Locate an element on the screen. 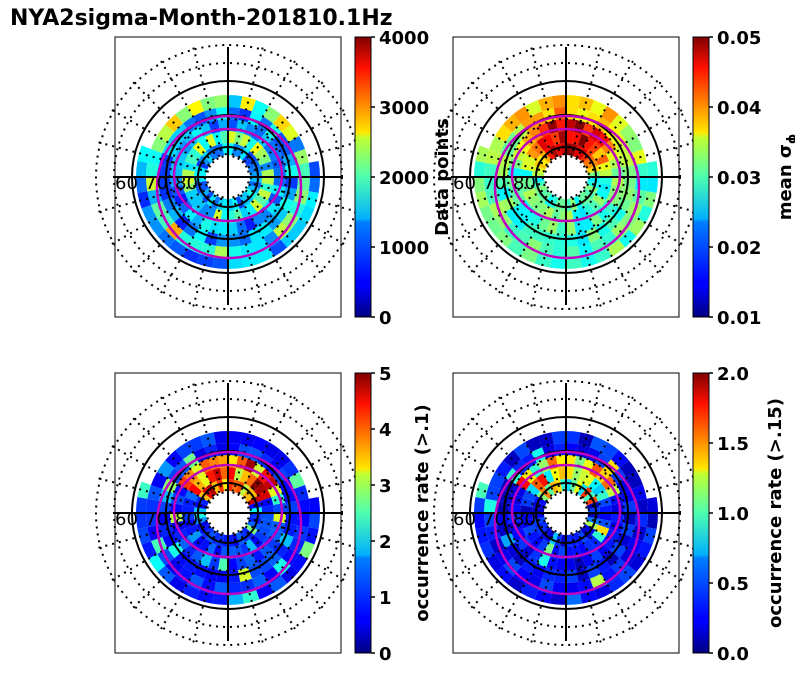 The height and width of the screenshot is (674, 795). colorbar-tick-label: 0.02 is located at coordinates (739, 248).